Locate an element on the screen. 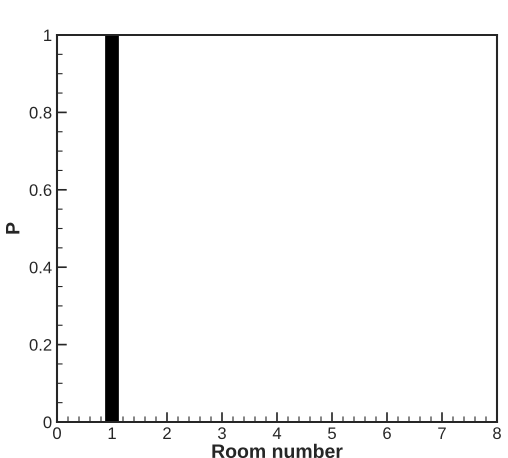 Image resolution: width=508 pixels, height=458 pixels. x-tick-label: 6 is located at coordinates (387, 433).